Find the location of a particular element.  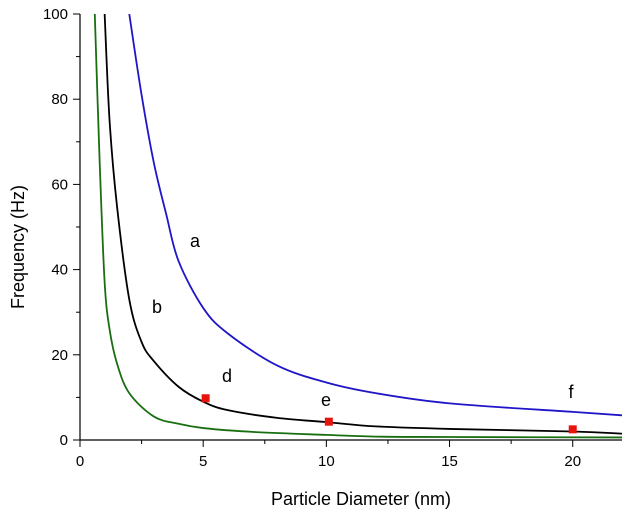

x-tick-label: 10 is located at coordinates (326, 461).